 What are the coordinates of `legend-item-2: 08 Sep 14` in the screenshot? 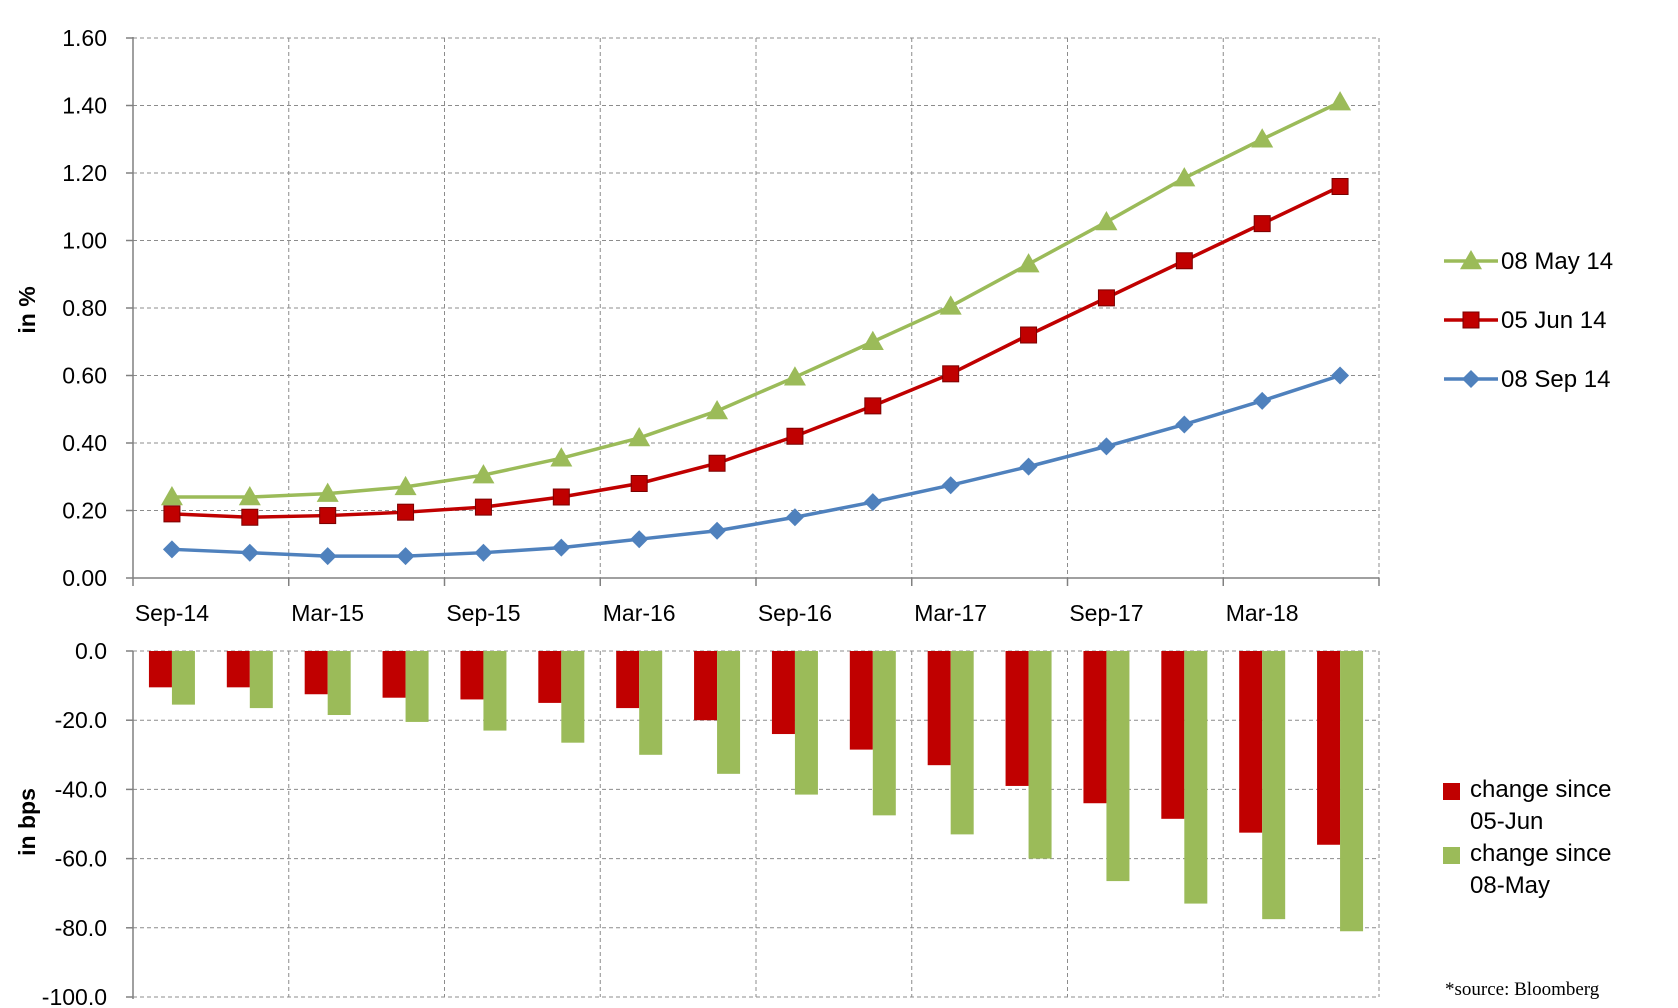 It's located at (1527, 379).